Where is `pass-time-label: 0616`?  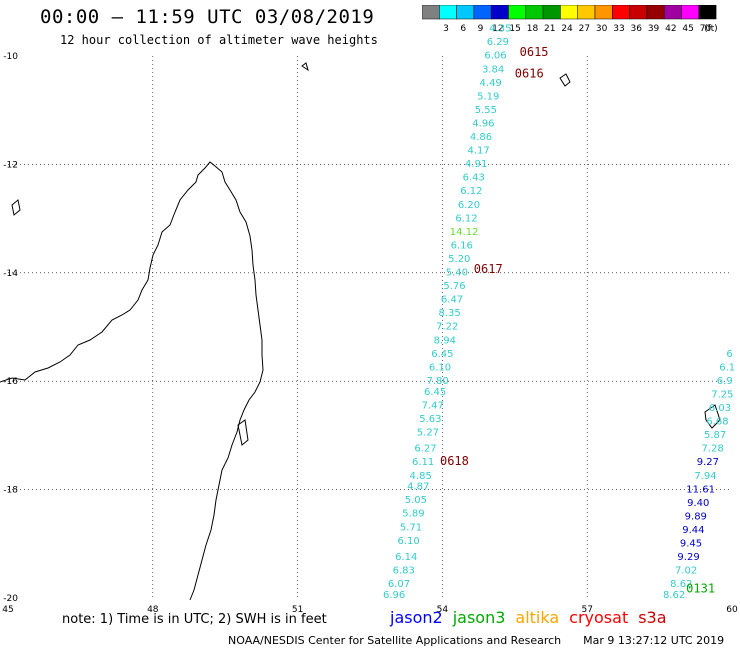
pass-time-label: 0616 is located at coordinates (529, 74).